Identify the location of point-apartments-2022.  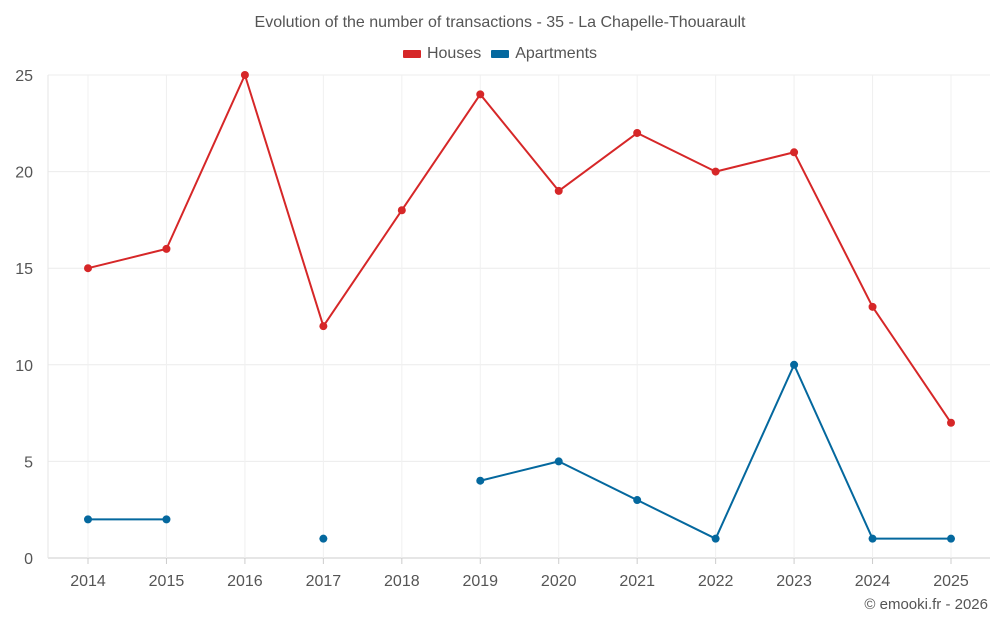
(715, 538).